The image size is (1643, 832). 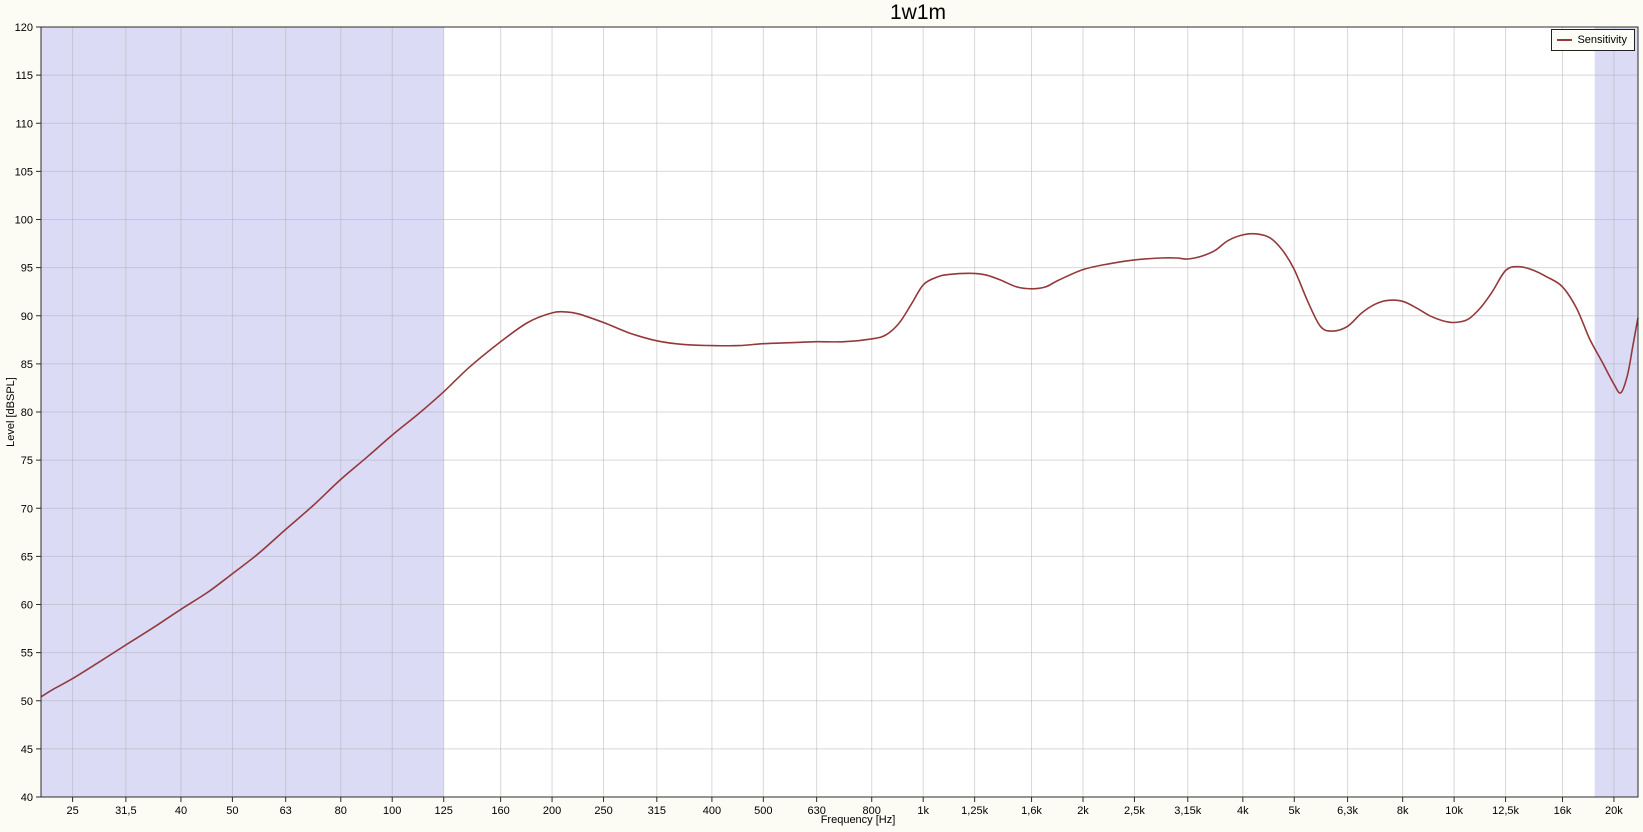 What do you see at coordinates (1454, 811) in the screenshot?
I see `x-tick-label: 10k` at bounding box center [1454, 811].